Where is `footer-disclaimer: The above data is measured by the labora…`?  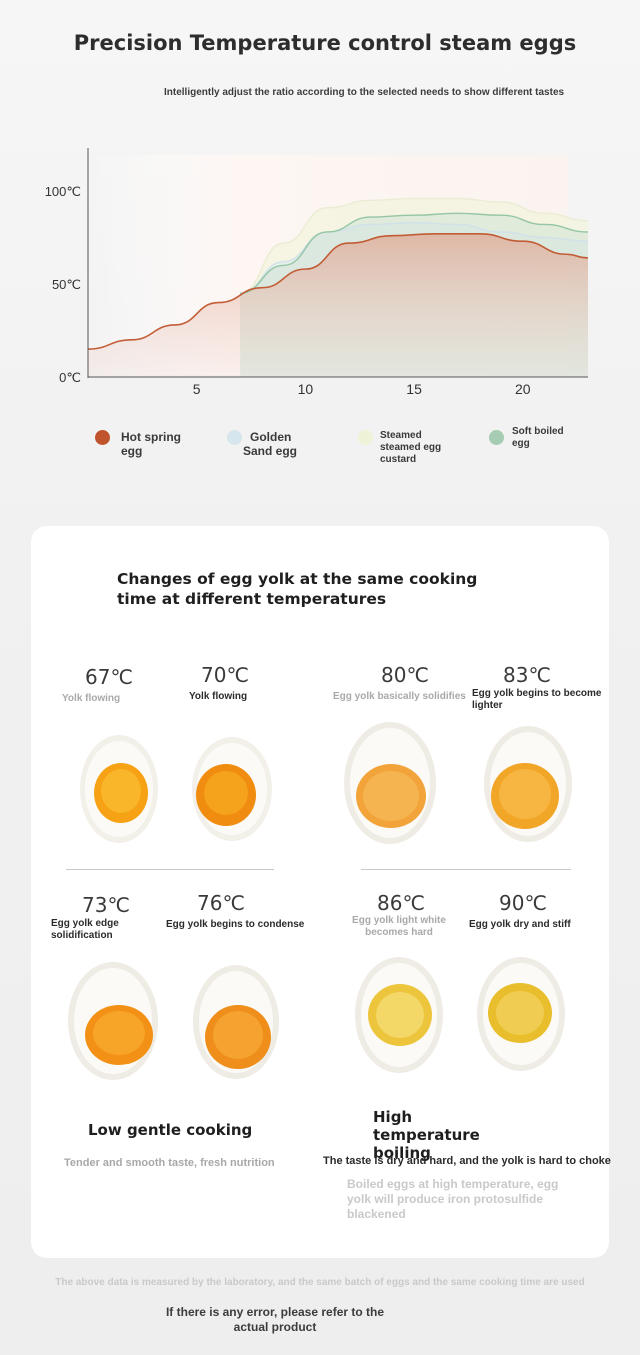 footer-disclaimer: The above data is measured by the labora… is located at coordinates (320, 1282).